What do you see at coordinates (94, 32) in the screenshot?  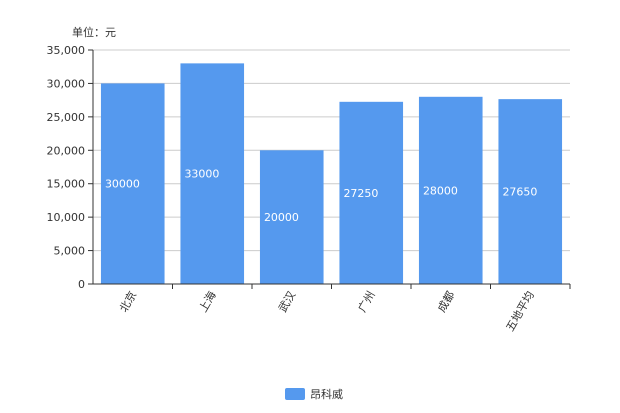 I see `unit-label: 单位：元` at bounding box center [94, 32].